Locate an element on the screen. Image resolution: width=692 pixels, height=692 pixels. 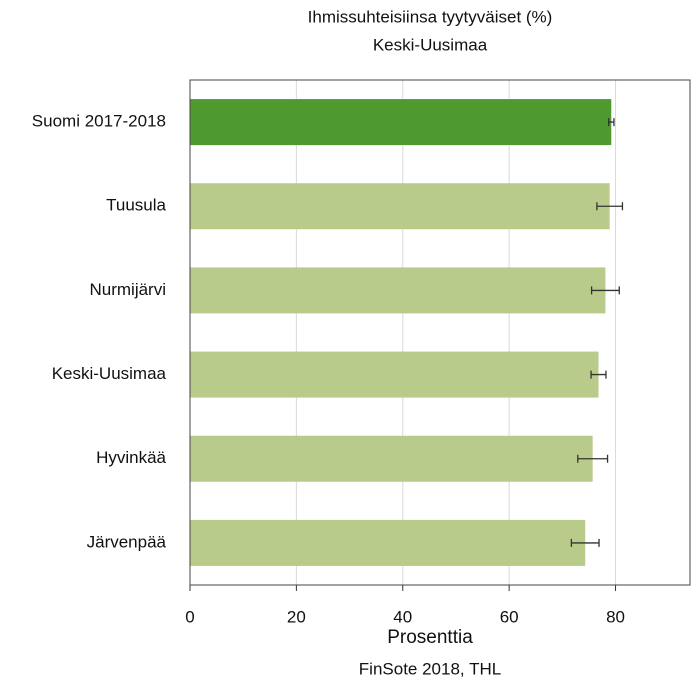
y-tick-label: Nurmijärvi is located at coordinates (128, 289).